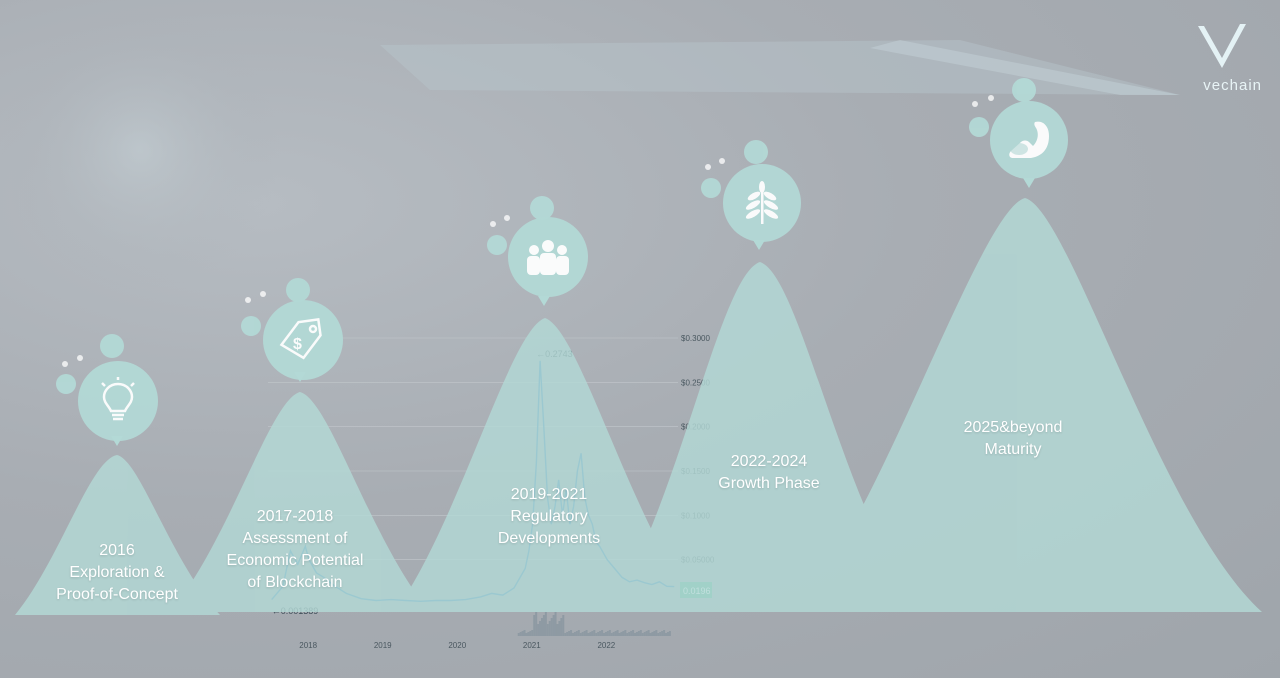 The height and width of the screenshot is (678, 1280). Describe the element at coordinates (769, 461) in the screenshot. I see `phase-years: 2022-2024` at that location.